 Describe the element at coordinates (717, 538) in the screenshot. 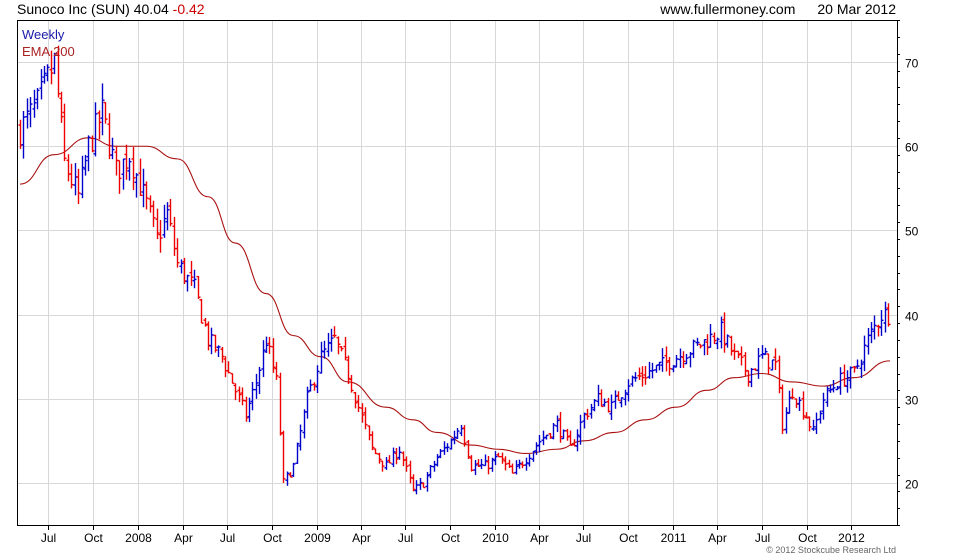

I see `x-tick-label: Apr` at that location.